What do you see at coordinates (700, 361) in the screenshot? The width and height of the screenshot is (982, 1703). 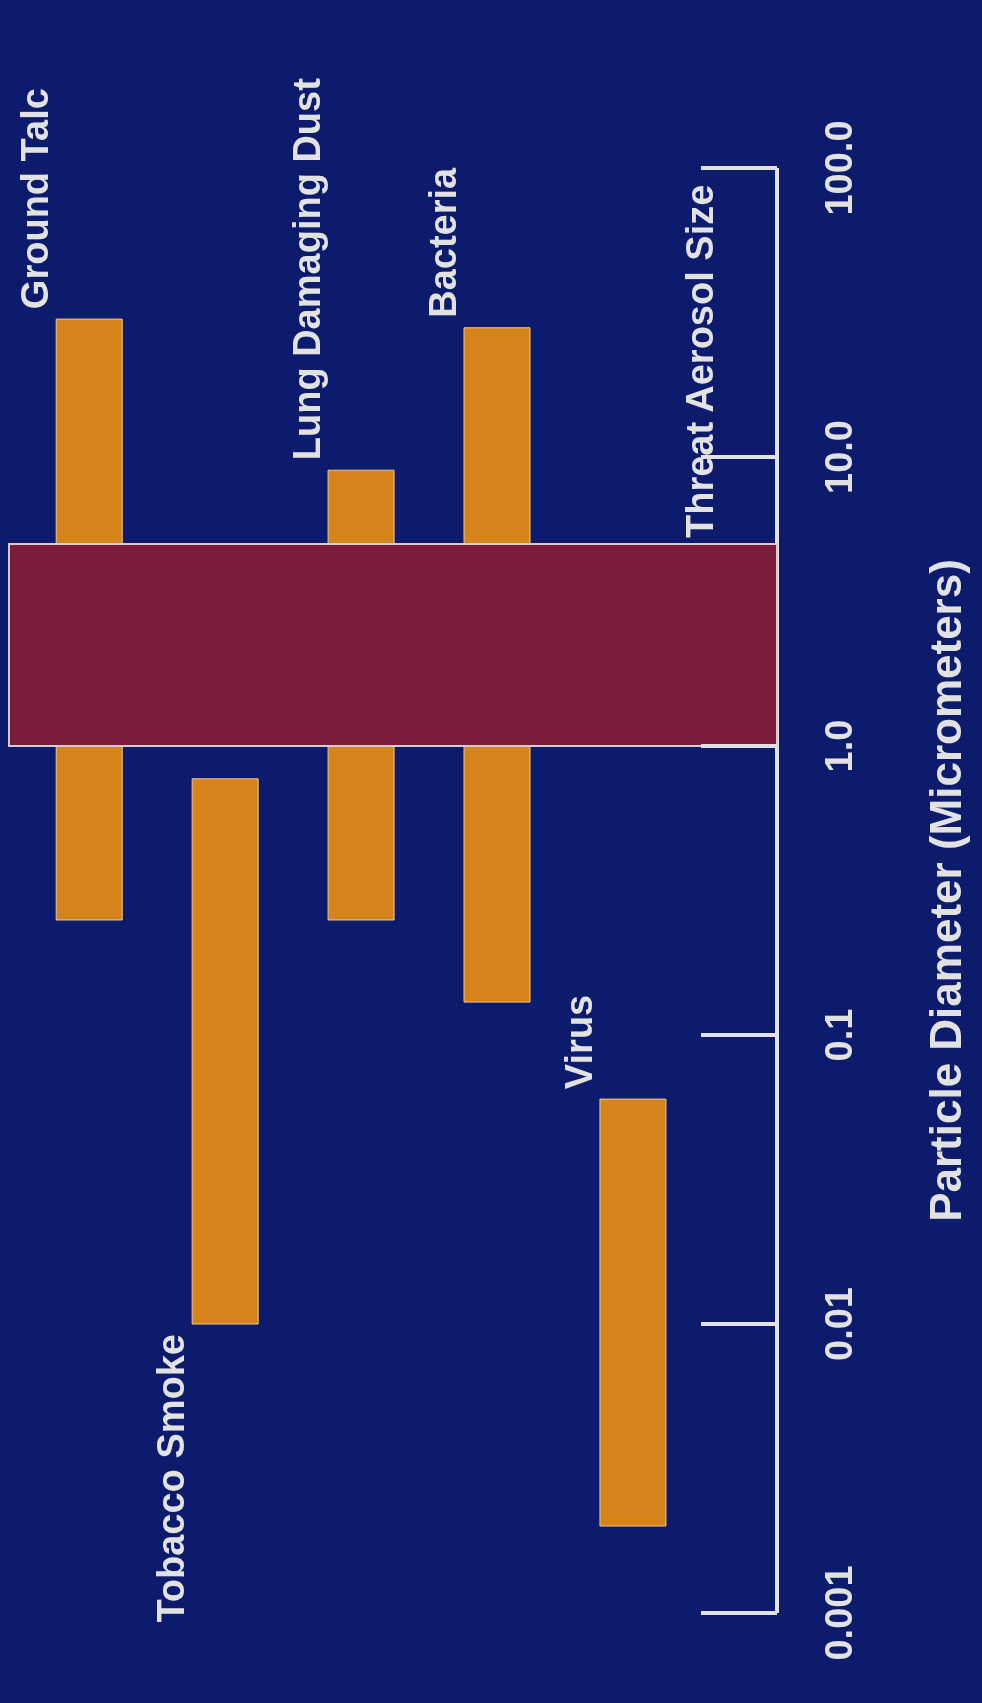 I see `band-label: Threat Aerosol Size` at bounding box center [700, 361].